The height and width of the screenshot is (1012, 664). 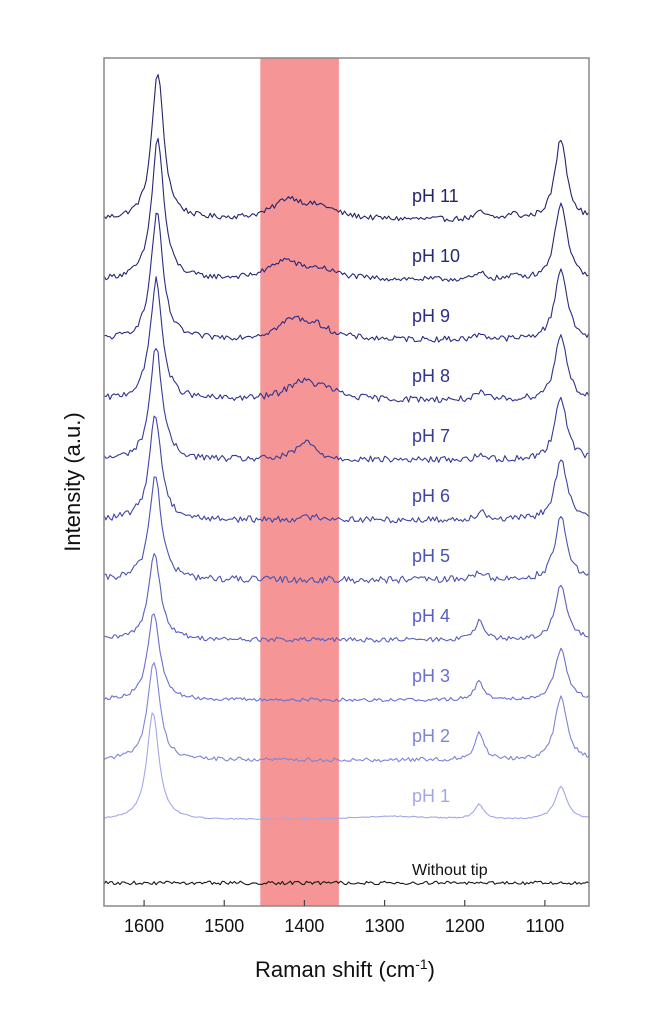 I want to click on series-label-ph-10: pH 10, so click(x=436, y=256).